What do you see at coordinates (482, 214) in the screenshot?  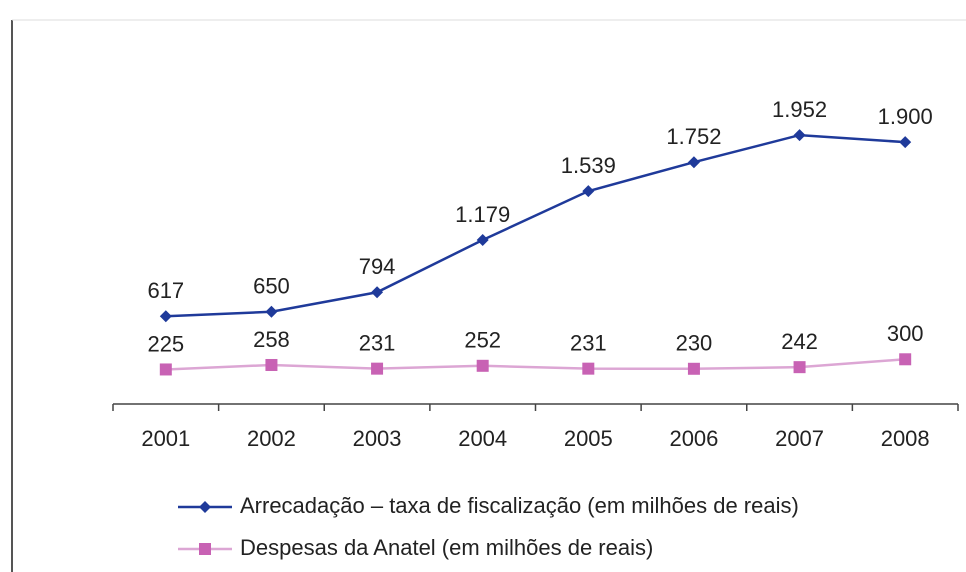 I see `data-label: 1.179` at bounding box center [482, 214].